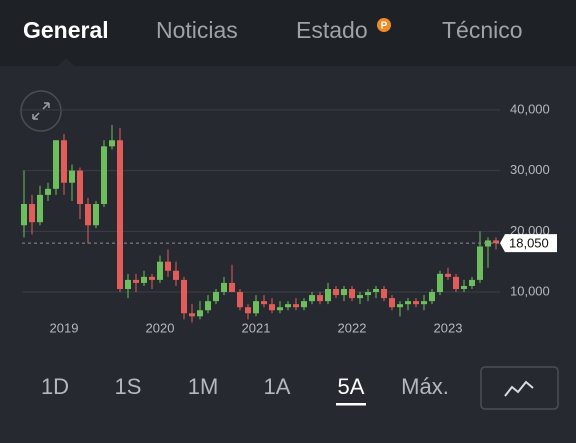 The height and width of the screenshot is (443, 576). Describe the element at coordinates (256, 327) in the screenshot. I see `x-tick-label: 2021` at that location.